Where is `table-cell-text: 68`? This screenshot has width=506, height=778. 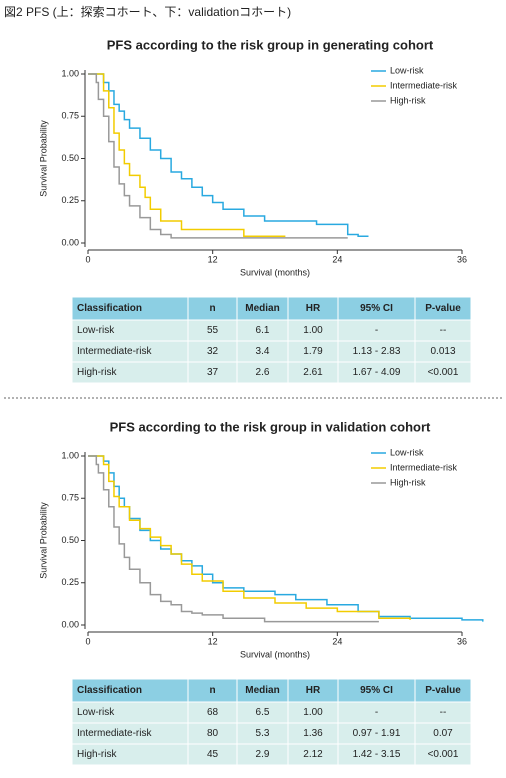 table-cell-text: 68 is located at coordinates (213, 712).